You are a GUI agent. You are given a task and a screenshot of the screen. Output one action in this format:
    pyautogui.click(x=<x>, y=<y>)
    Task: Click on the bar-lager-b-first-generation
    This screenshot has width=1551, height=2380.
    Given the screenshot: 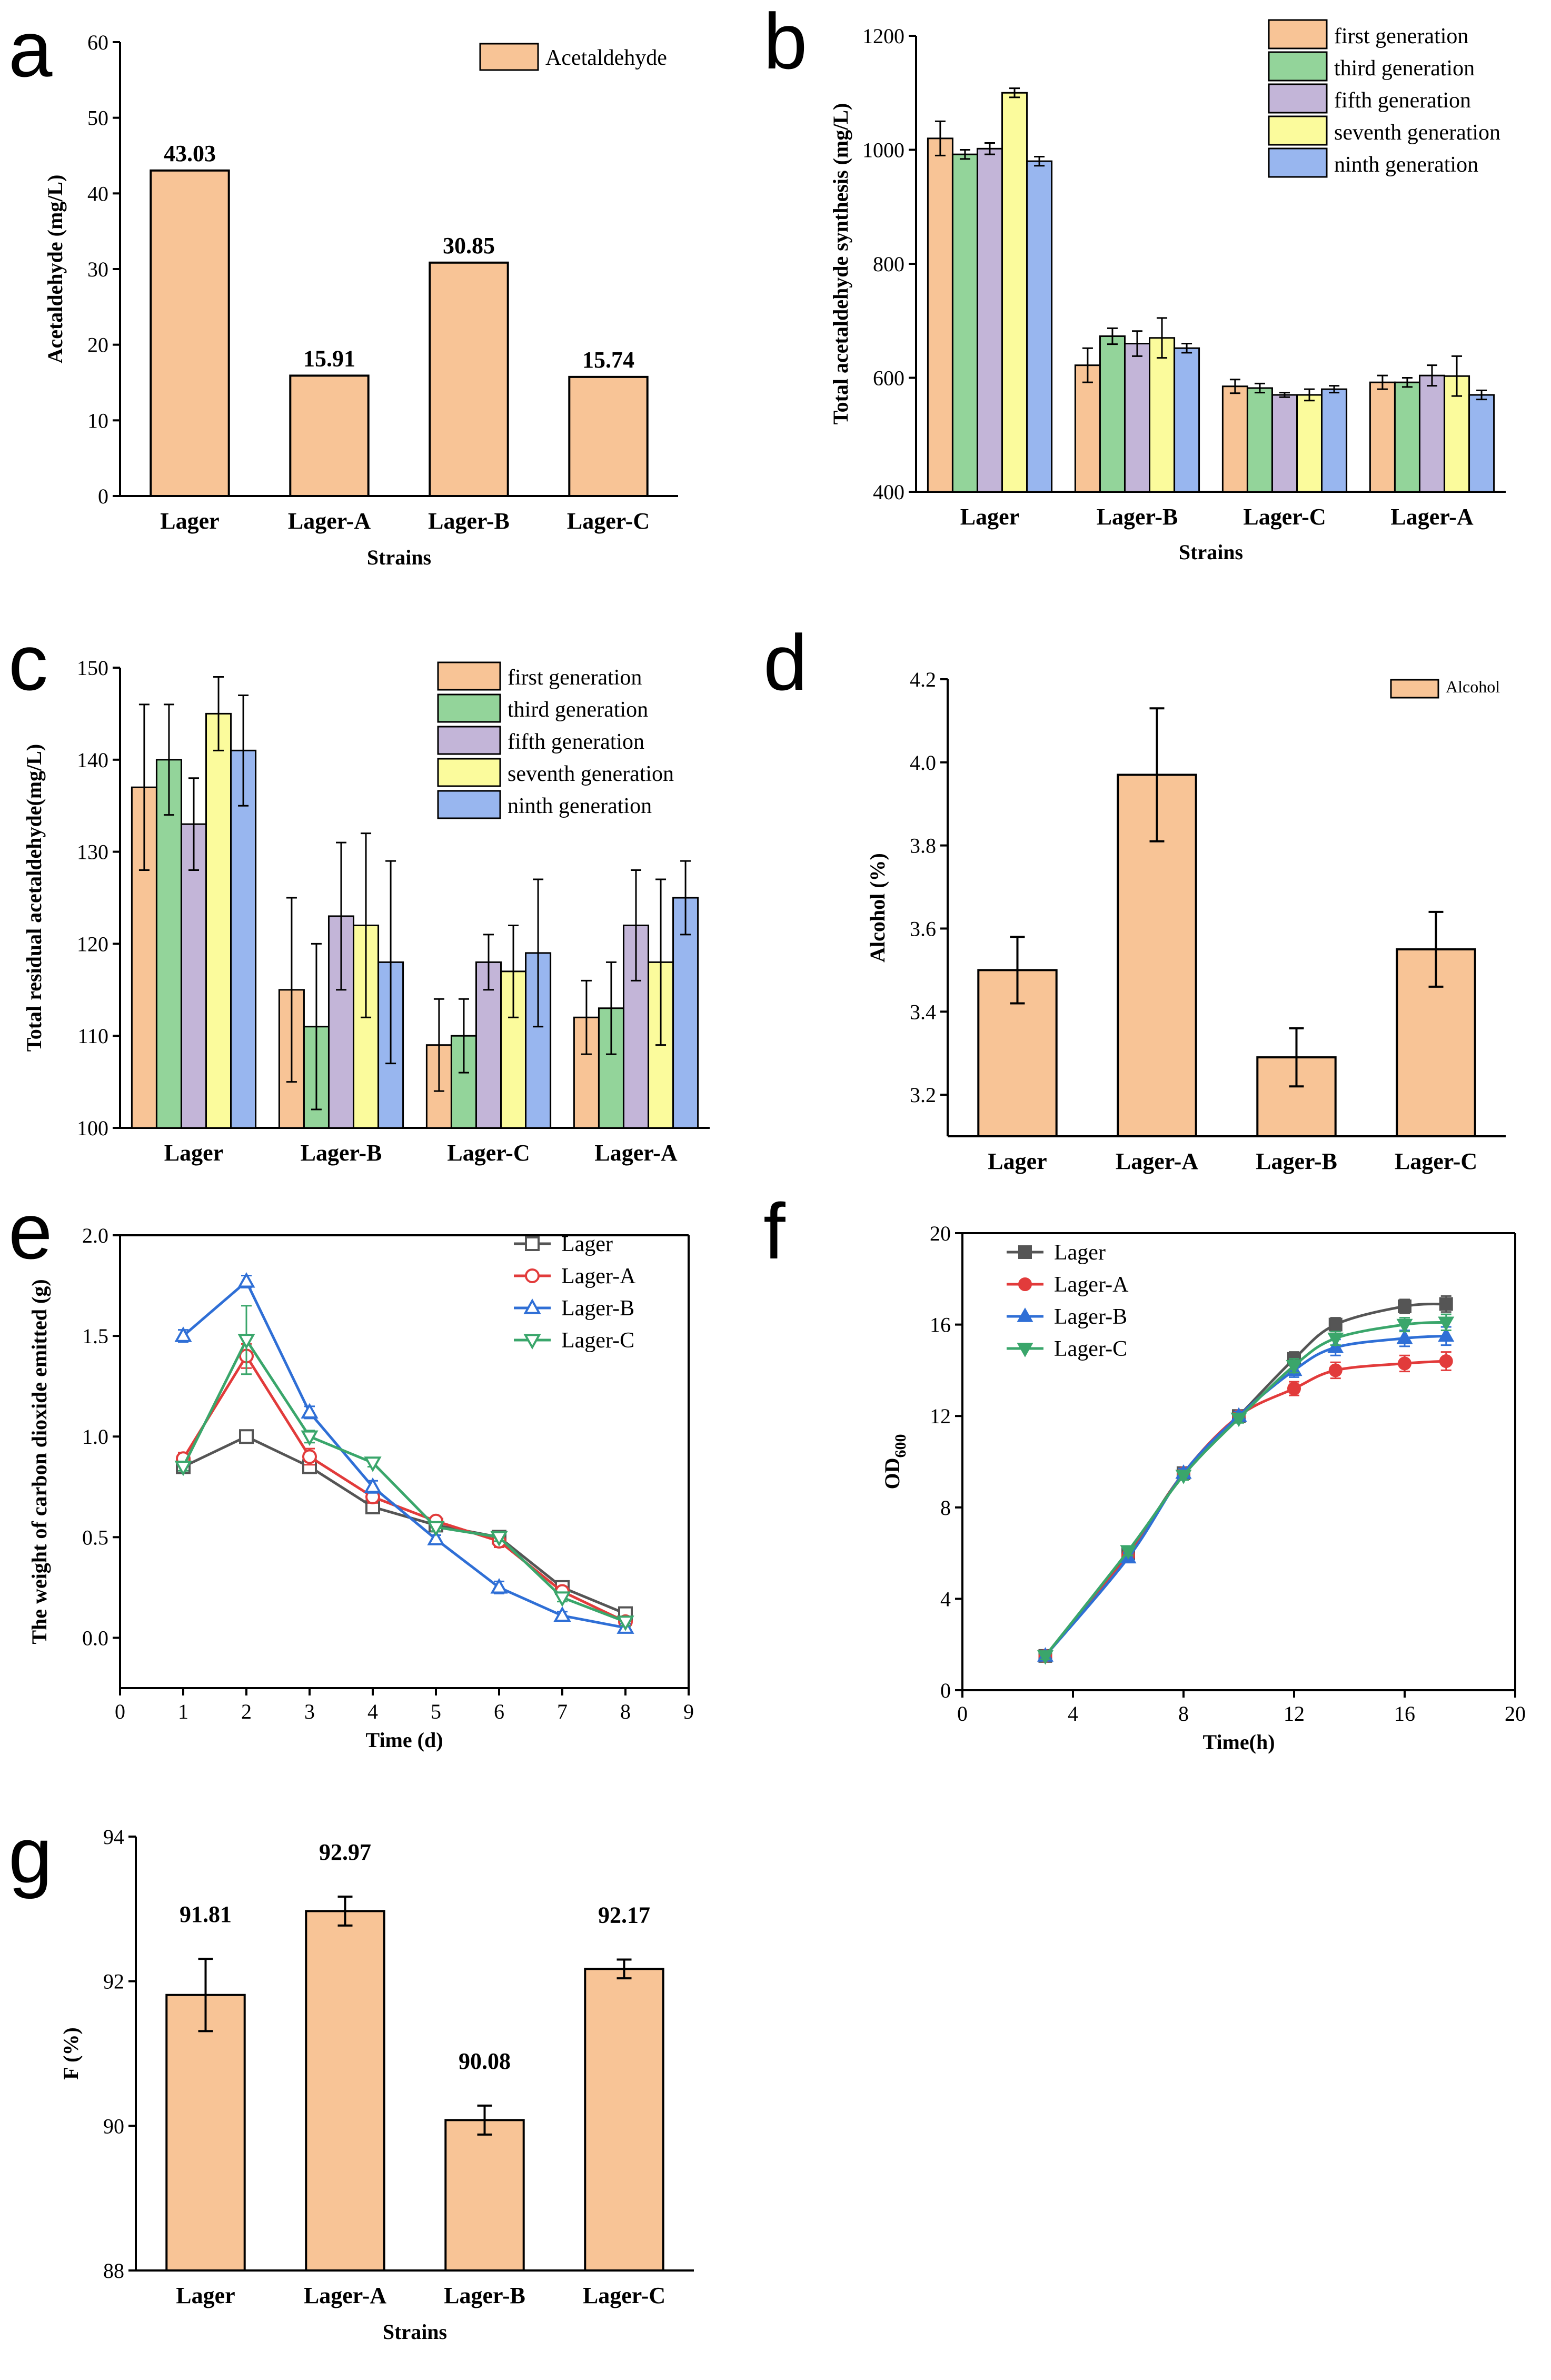 What is the action you would take?
    pyautogui.click(x=1087, y=428)
    